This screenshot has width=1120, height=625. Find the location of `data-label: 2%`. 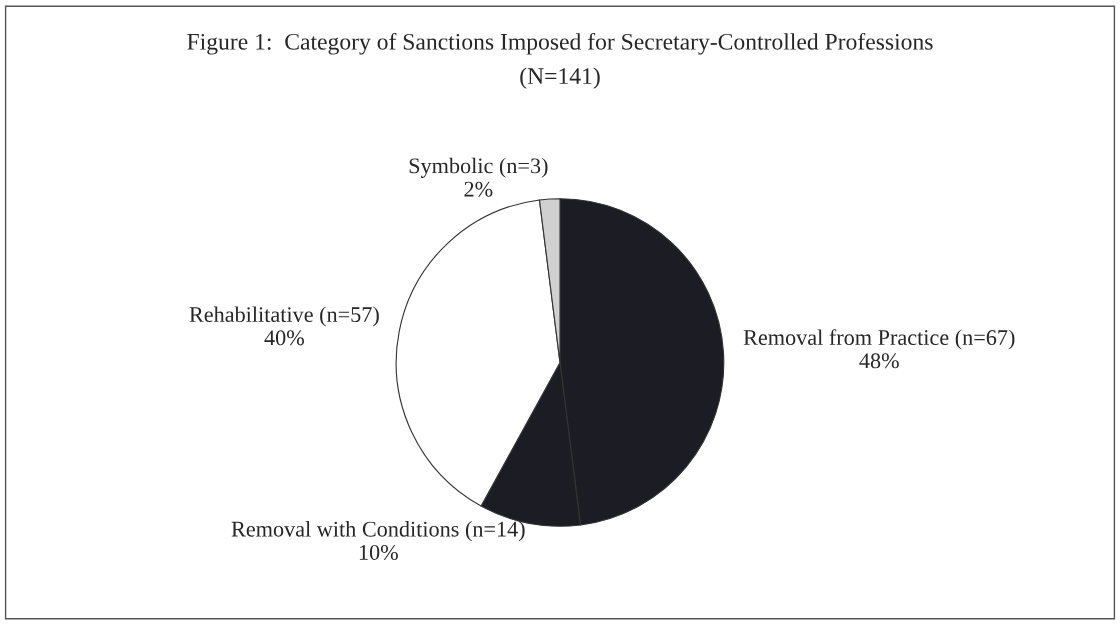

data-label: 2% is located at coordinates (478, 189).